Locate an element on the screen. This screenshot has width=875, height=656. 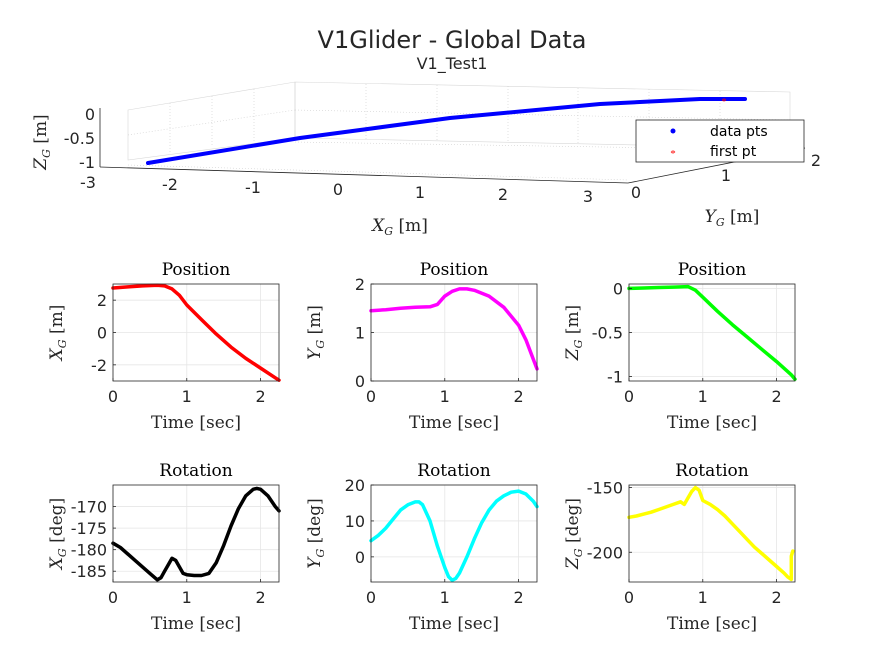
subplot-ylabel: YG [deg] is located at coordinates (316, 533).